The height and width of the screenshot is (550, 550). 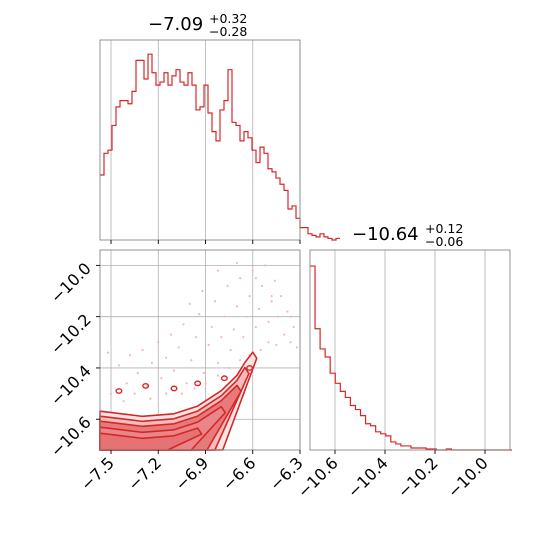 I want to click on histogram-panel-param2-frame, so click(x=410, y=350).